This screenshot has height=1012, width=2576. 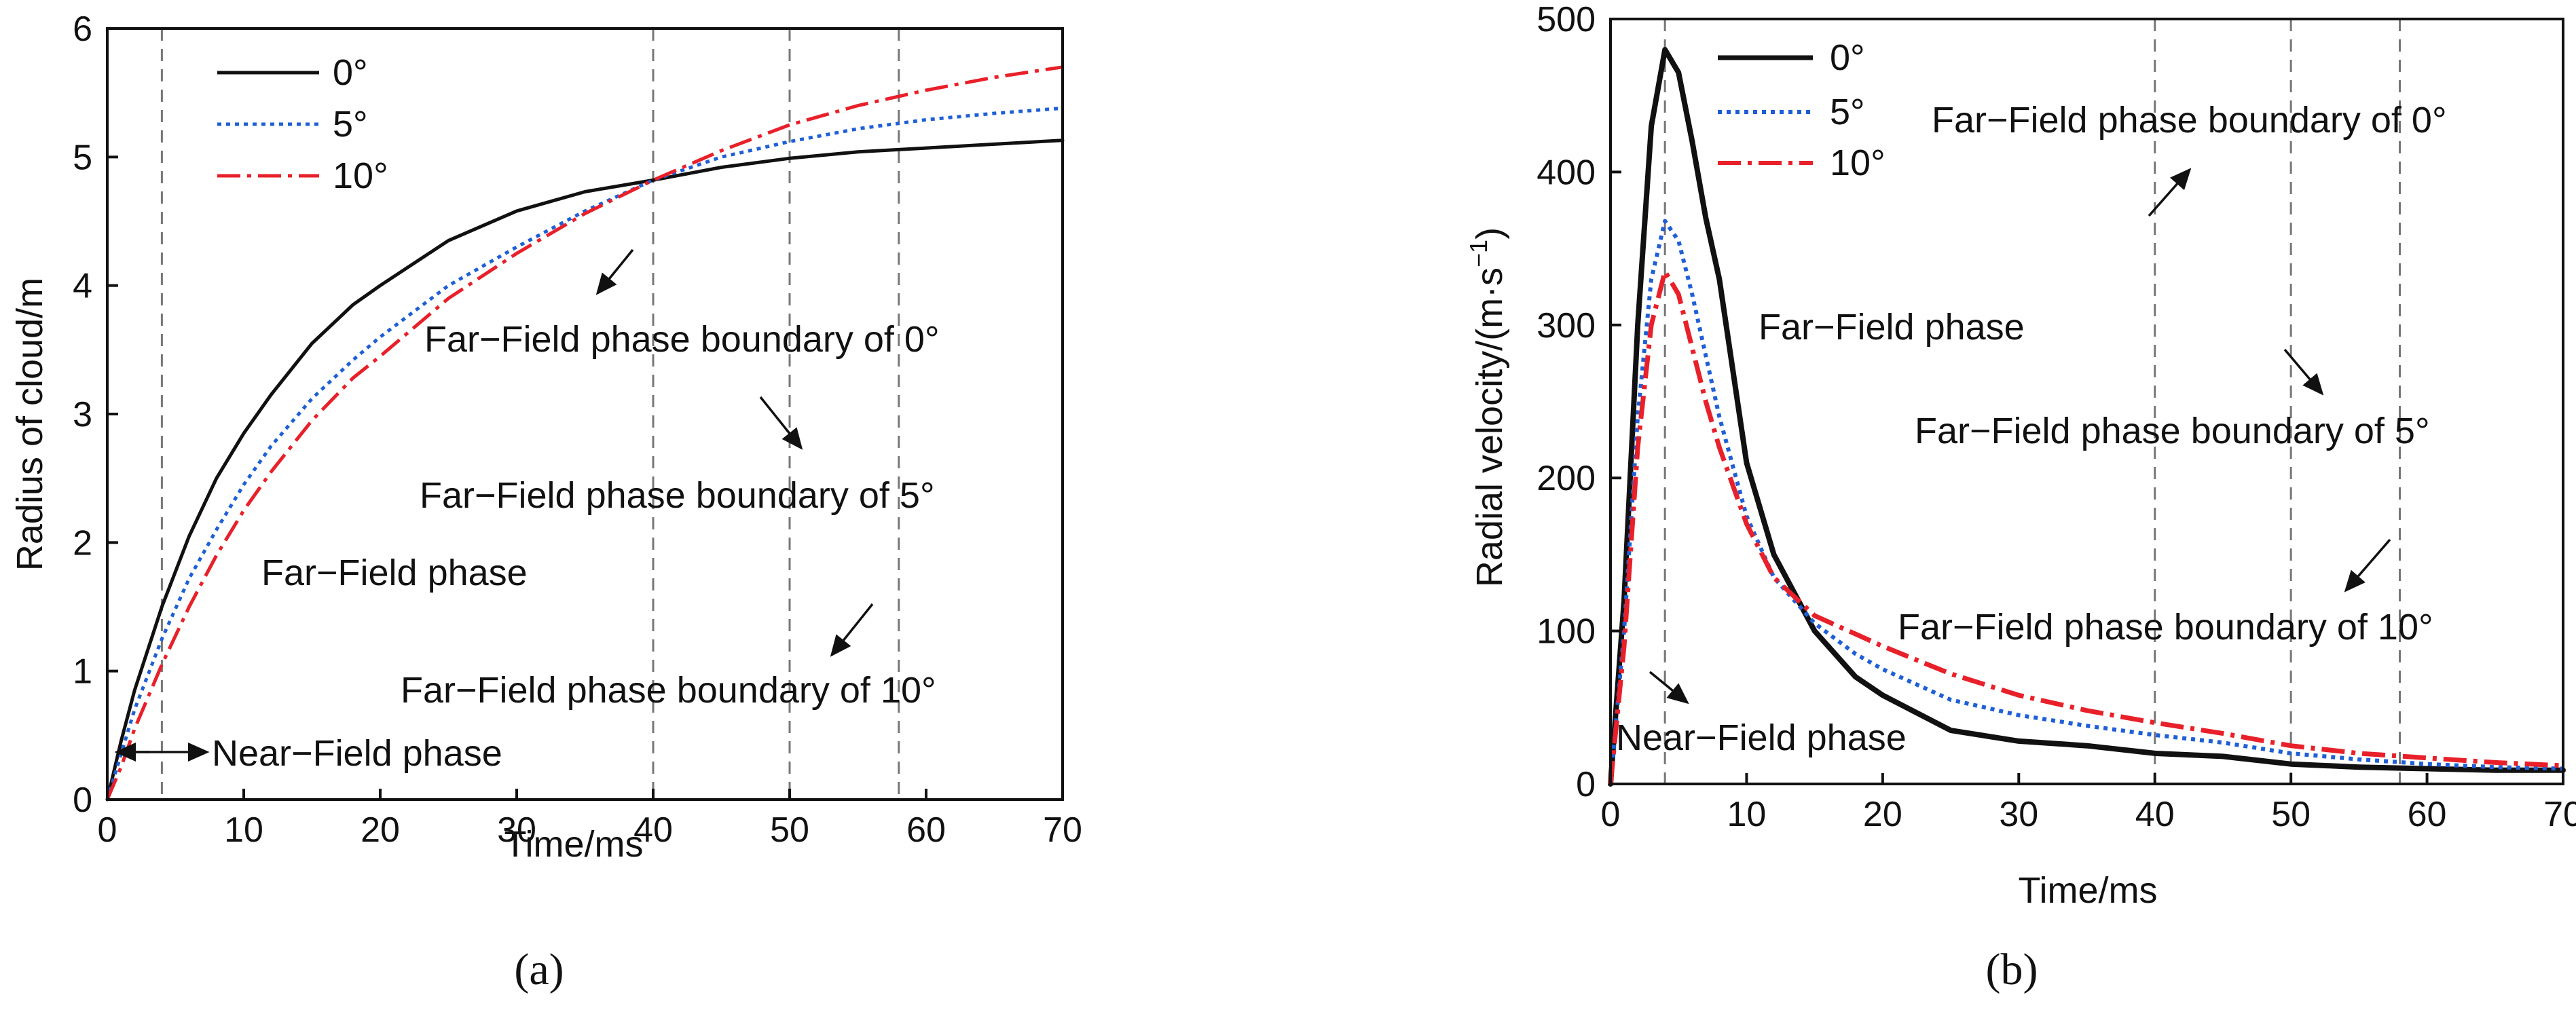 What do you see at coordinates (357, 753) in the screenshot?
I see `chart-a-annotation-near-field: Near−Field phase` at bounding box center [357, 753].